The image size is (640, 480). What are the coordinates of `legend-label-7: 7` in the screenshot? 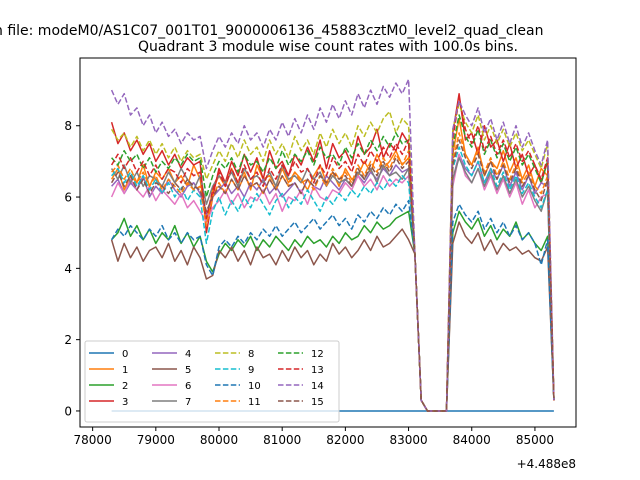 It's located at (188, 402).